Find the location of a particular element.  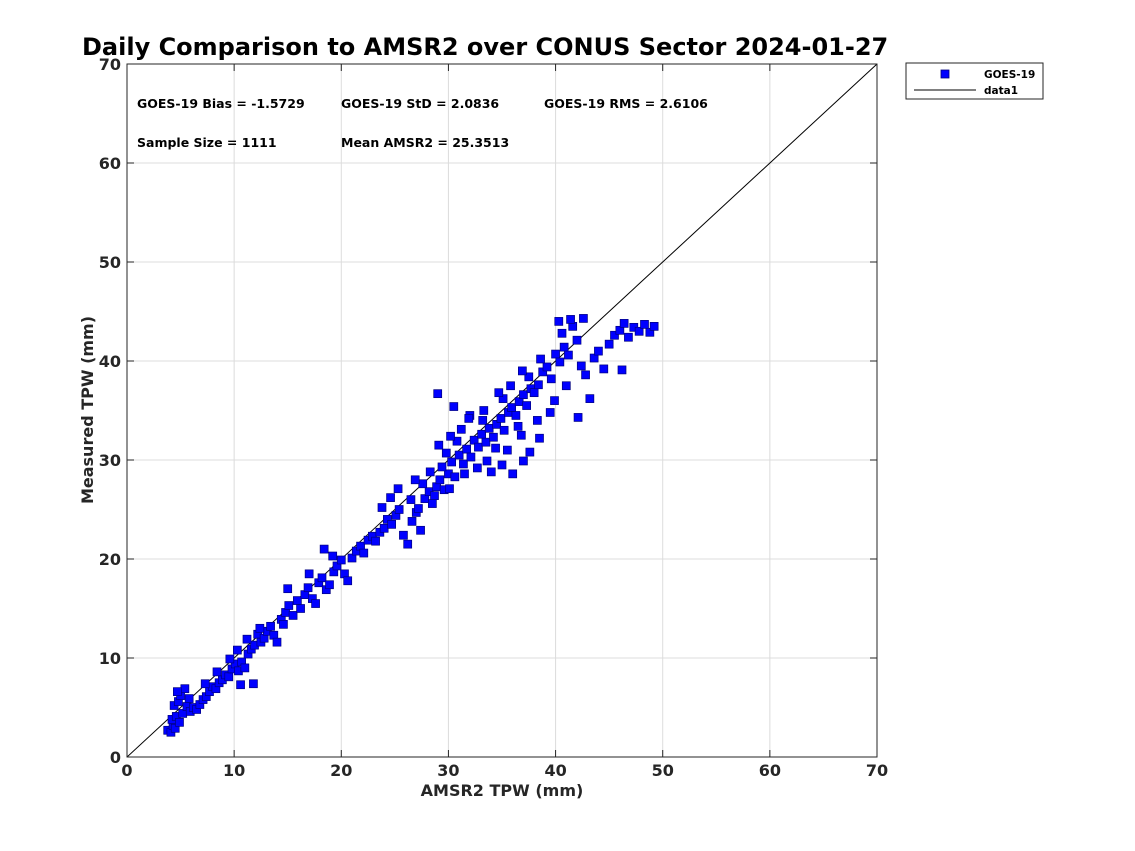

x-tick-label: 10 is located at coordinates (234, 770).